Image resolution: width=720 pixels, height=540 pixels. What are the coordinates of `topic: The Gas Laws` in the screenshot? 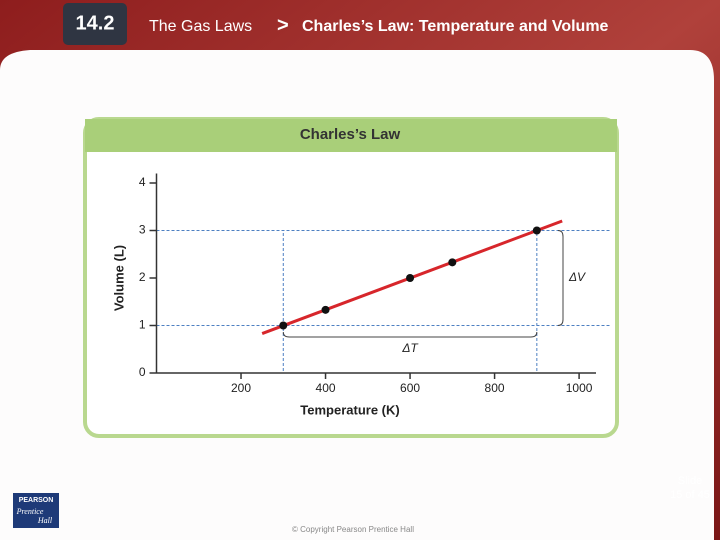 It's located at (200, 26).